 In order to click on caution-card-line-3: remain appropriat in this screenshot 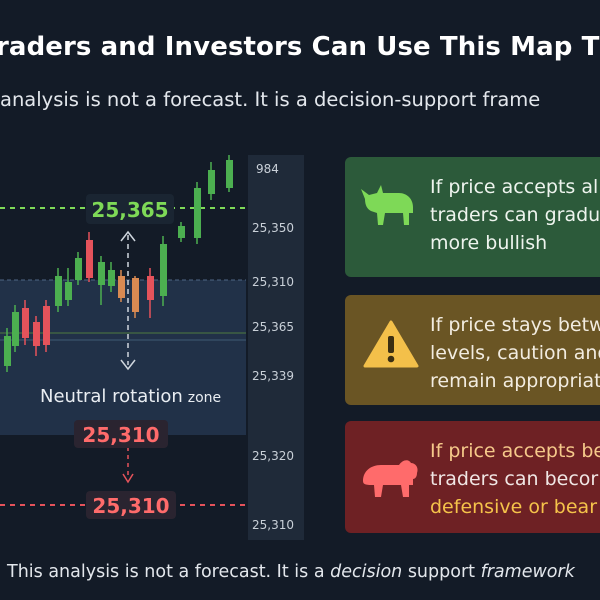, I will do `click(515, 381)`.